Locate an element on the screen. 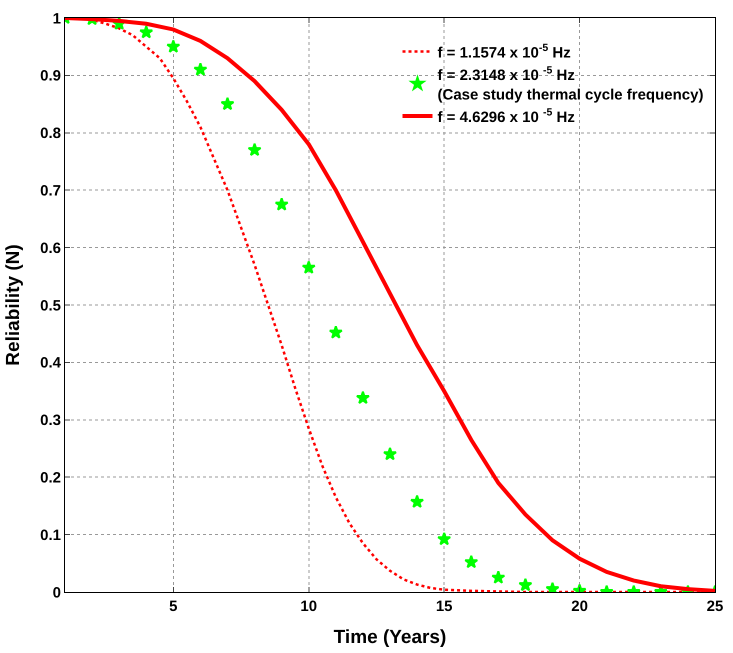  x-tick-label: 25 is located at coordinates (715, 606).